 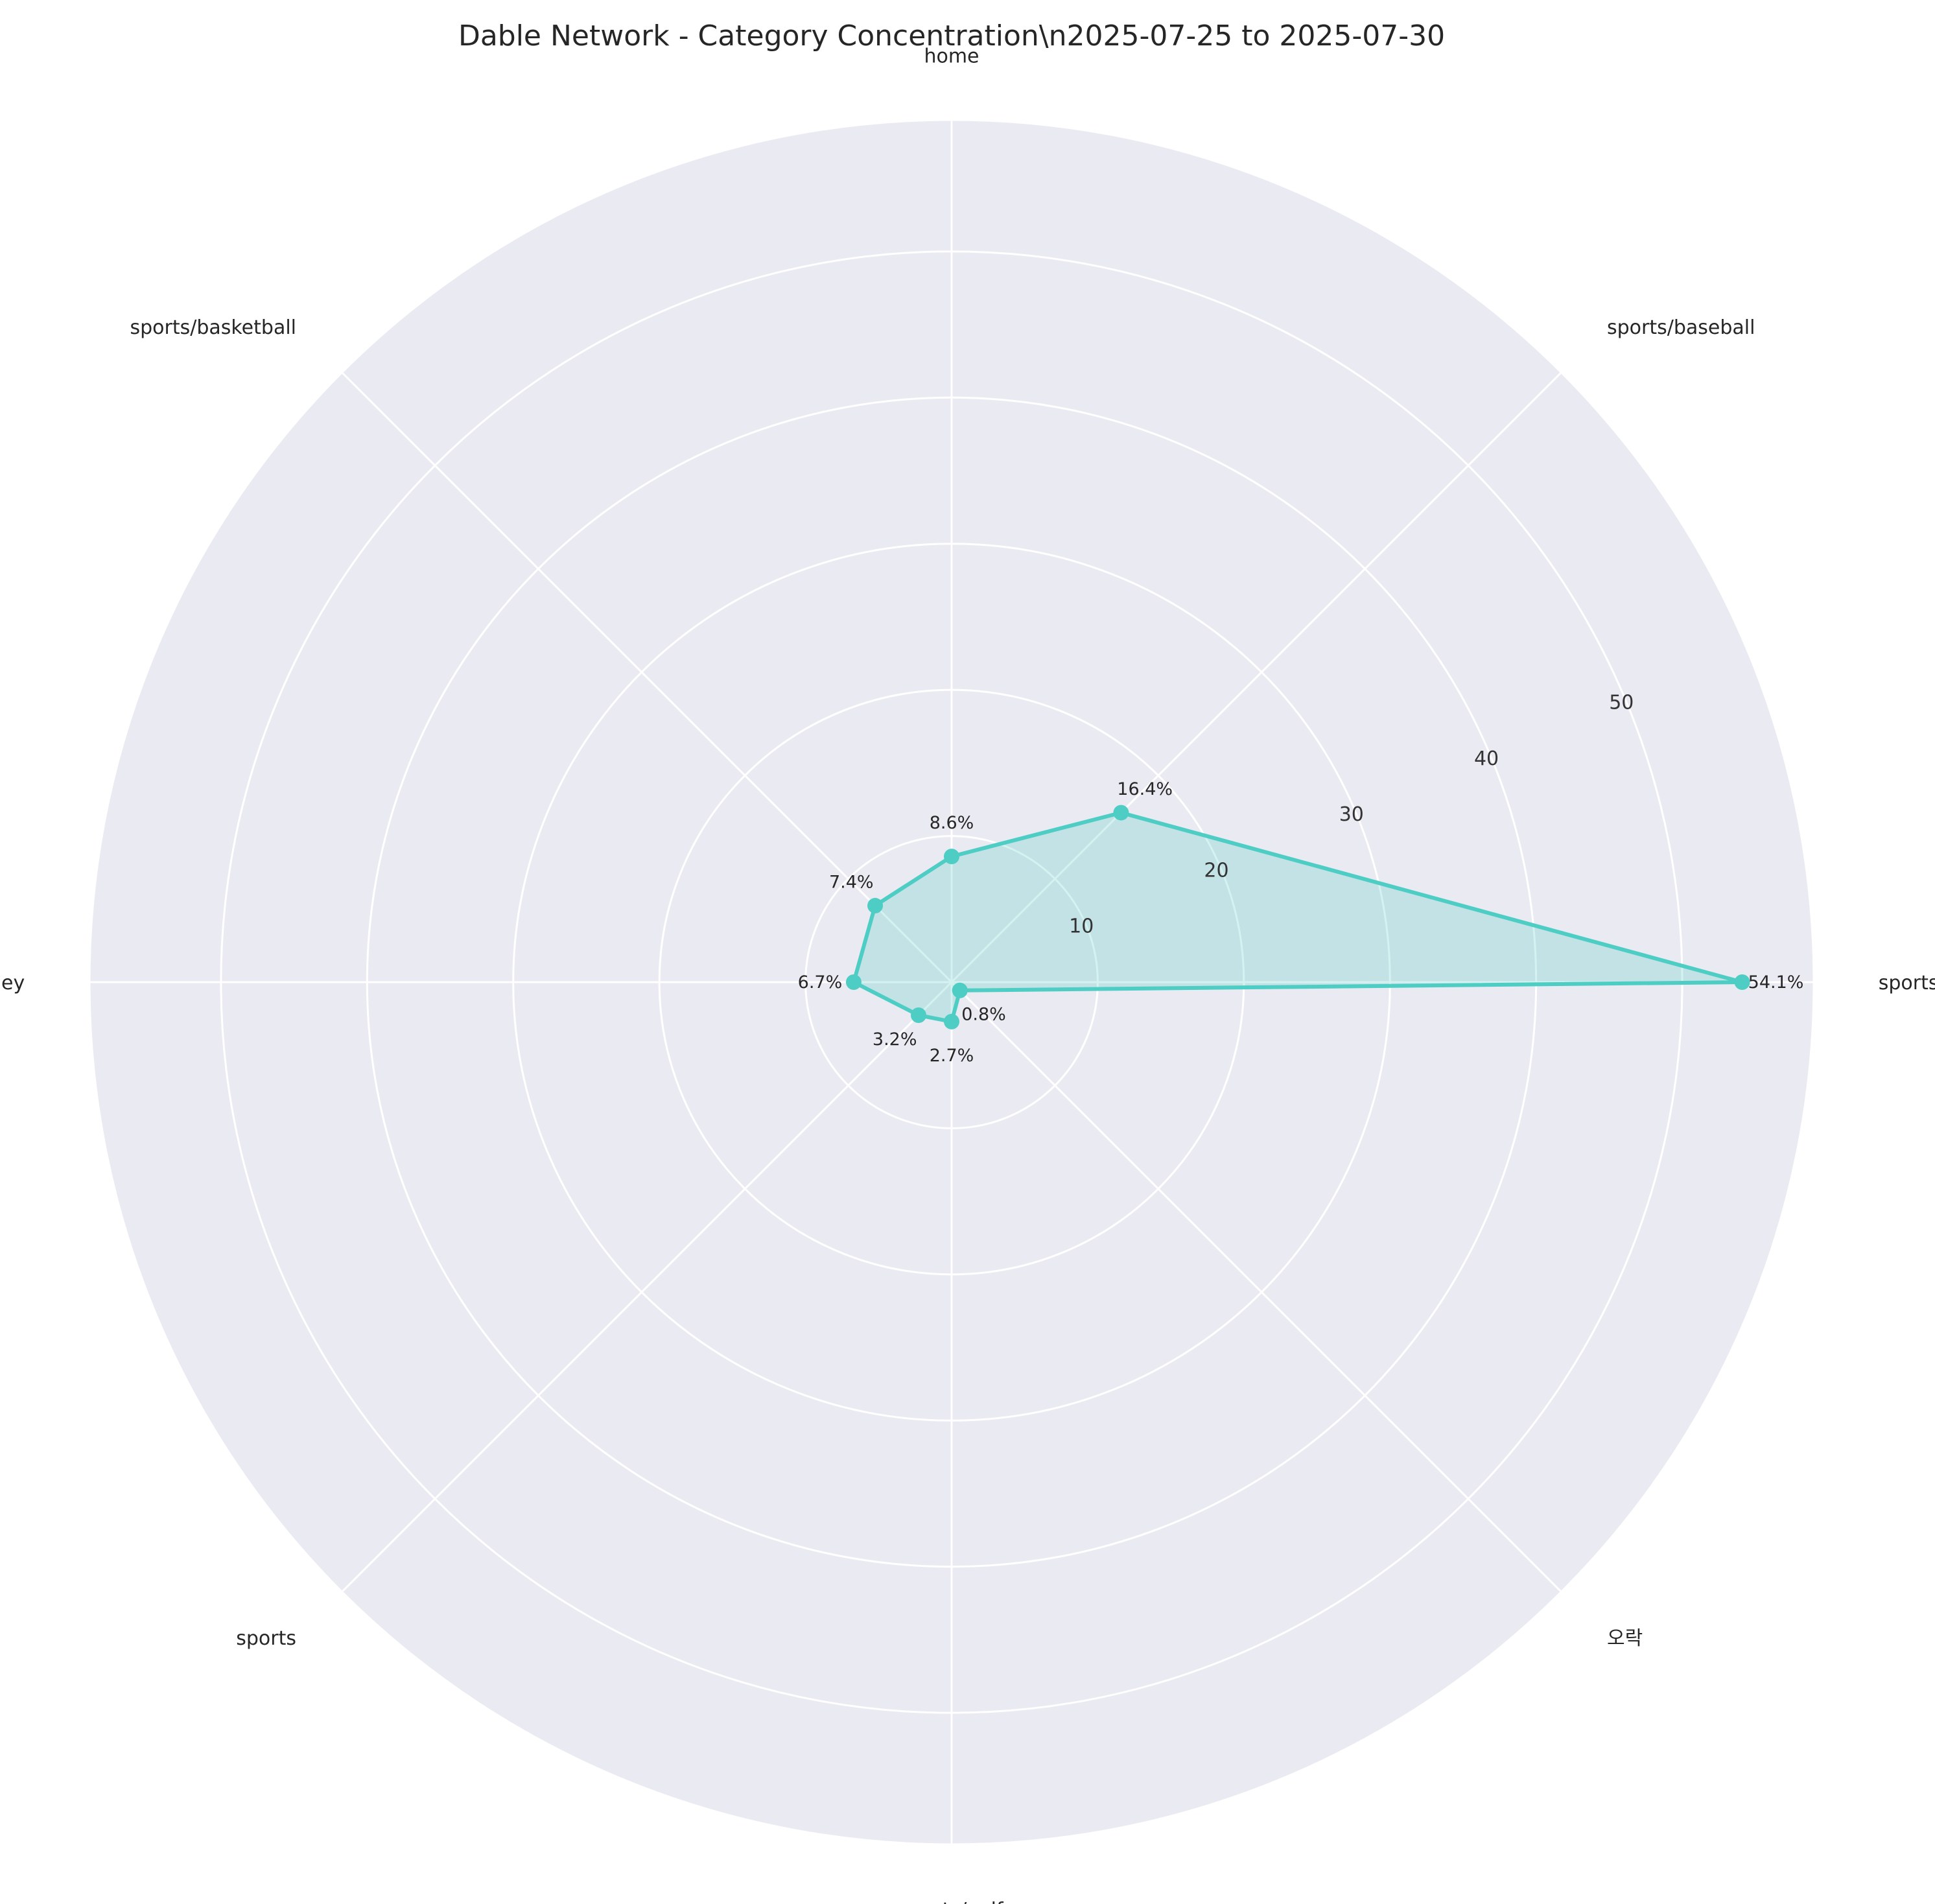 What do you see at coordinates (1351, 815) in the screenshot?
I see `r-tick-label: 30` at bounding box center [1351, 815].